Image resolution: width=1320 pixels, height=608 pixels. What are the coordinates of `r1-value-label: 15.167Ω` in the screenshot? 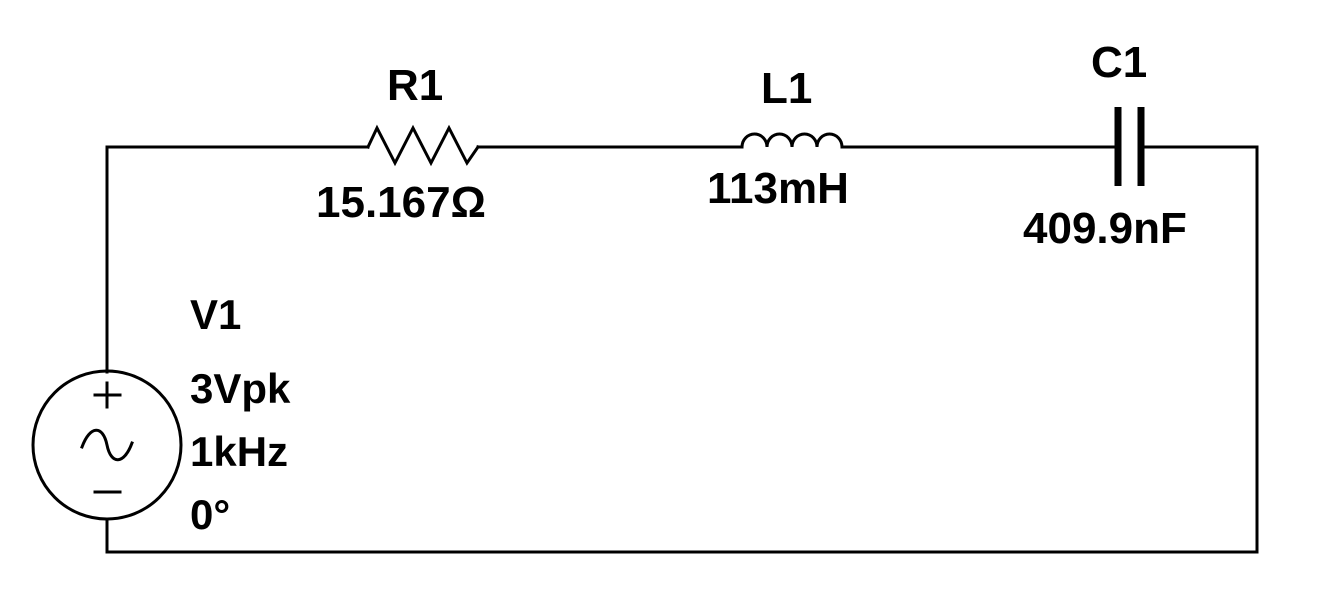 It's located at (401, 202).